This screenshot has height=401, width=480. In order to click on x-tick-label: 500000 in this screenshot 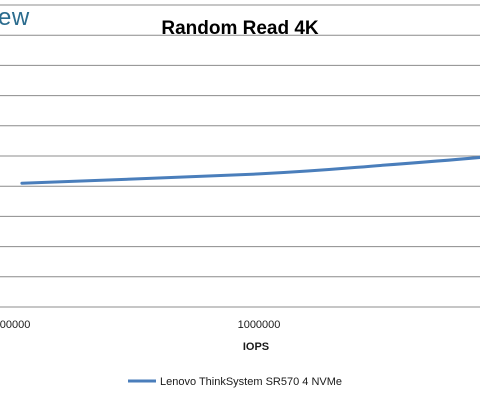, I will do `click(15, 325)`.